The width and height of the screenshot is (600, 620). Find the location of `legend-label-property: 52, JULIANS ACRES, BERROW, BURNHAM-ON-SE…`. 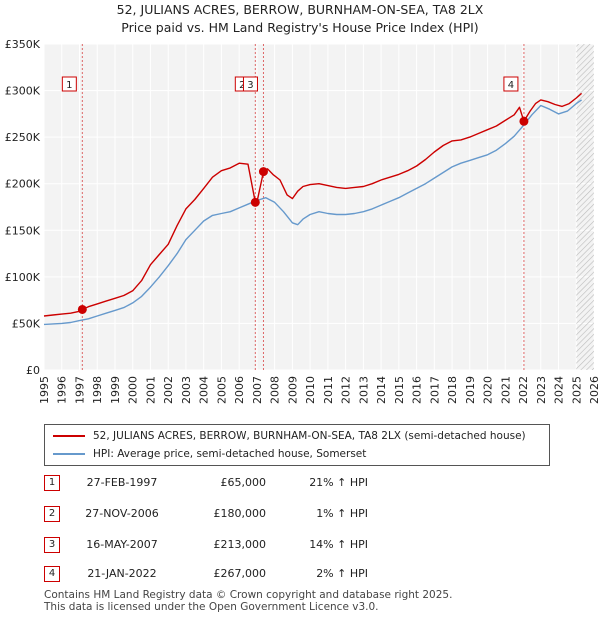

legend-label-property: 52, JULIANS ACRES, BERROW, BURNHAM-ON-SE… is located at coordinates (309, 436).